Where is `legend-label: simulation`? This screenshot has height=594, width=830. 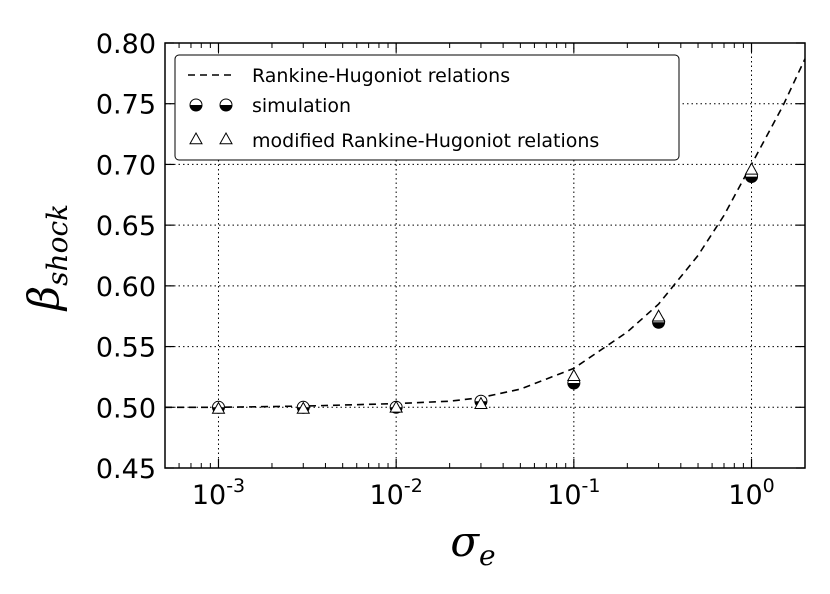 legend-label: simulation is located at coordinates (301, 106).